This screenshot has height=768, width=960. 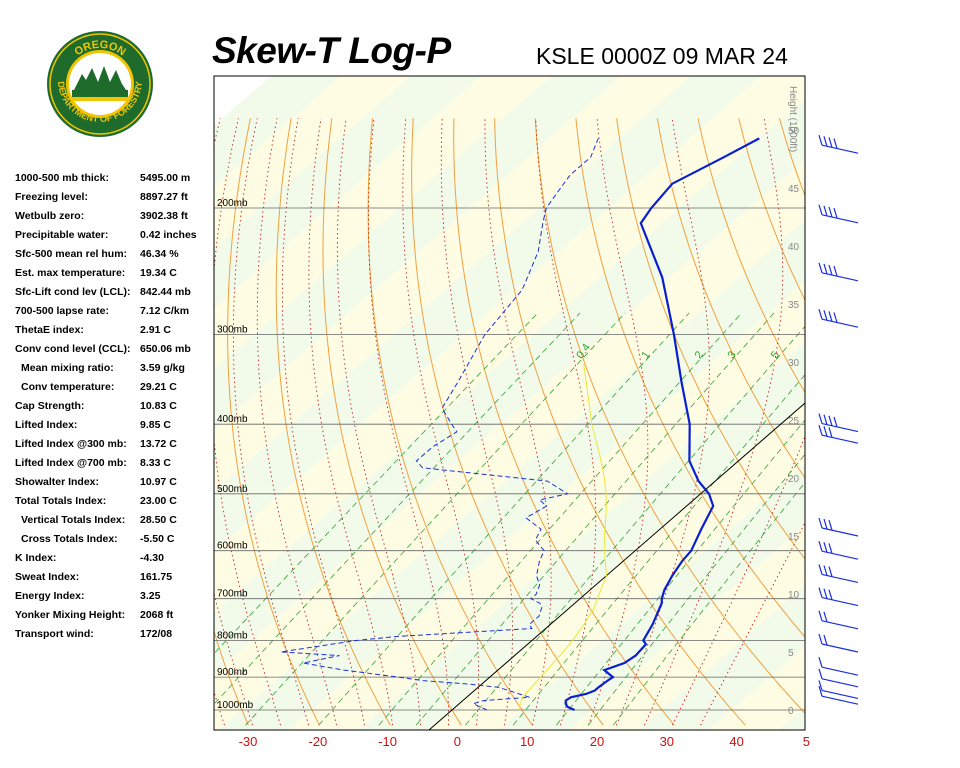 I want to click on x-tick-label: 20, so click(x=597, y=741).